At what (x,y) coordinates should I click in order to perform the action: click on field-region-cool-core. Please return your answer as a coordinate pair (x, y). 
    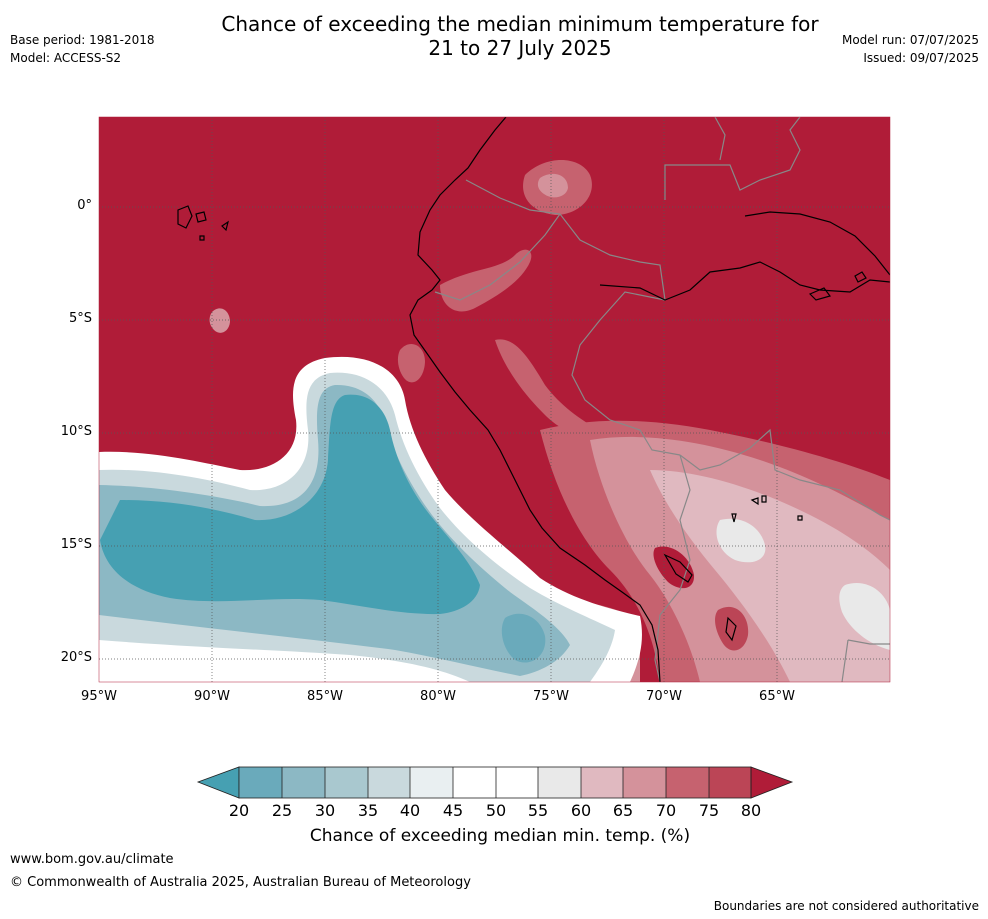
    Looking at the image, I should click on (290, 504).